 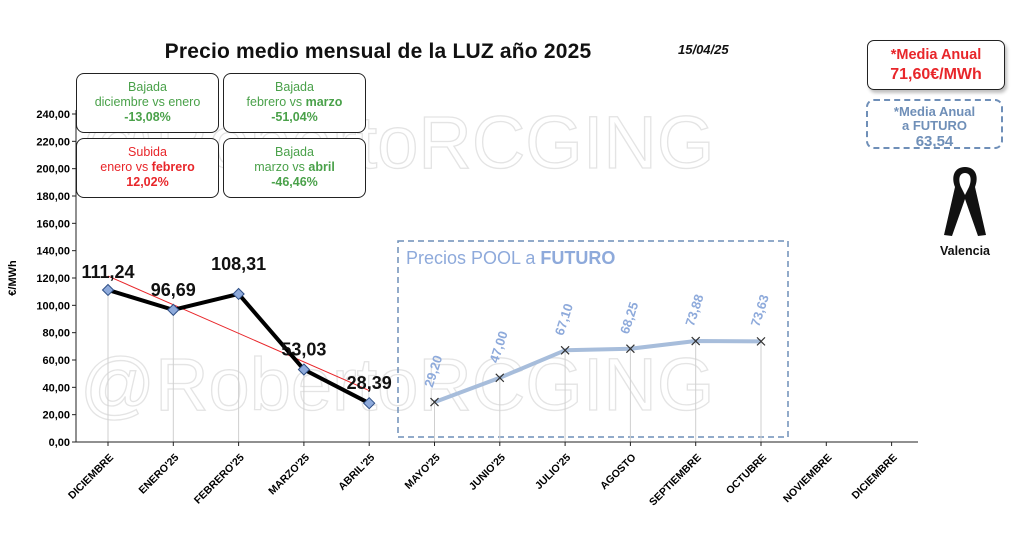 I want to click on stat-box-ene-feb: Subida enero vs febrero 12,02%, so click(x=147, y=168).